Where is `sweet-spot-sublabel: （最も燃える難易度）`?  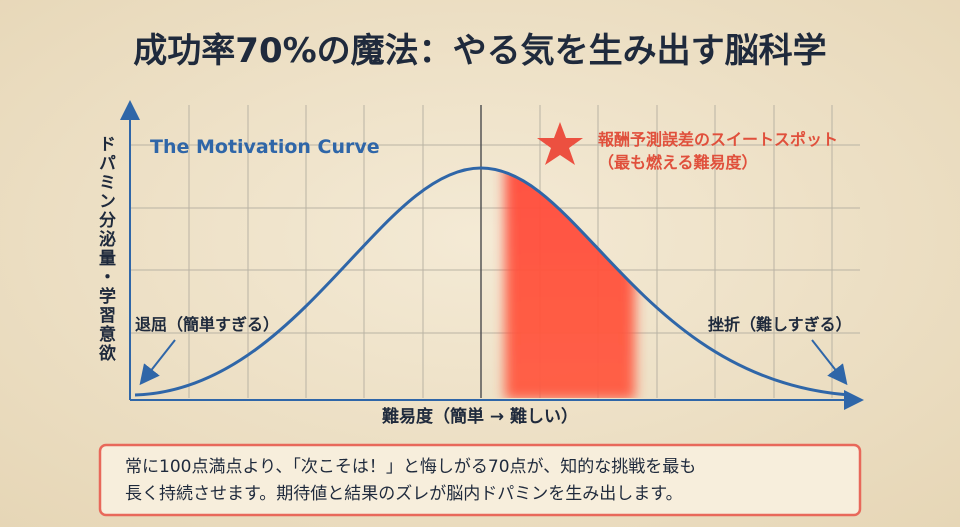 sweet-spot-sublabel: （最も燃える難易度） is located at coordinates (678, 162).